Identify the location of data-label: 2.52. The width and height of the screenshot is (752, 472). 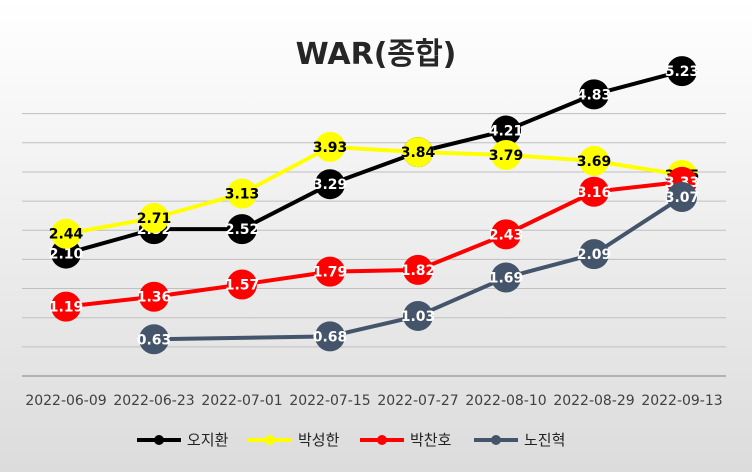
(242, 230).